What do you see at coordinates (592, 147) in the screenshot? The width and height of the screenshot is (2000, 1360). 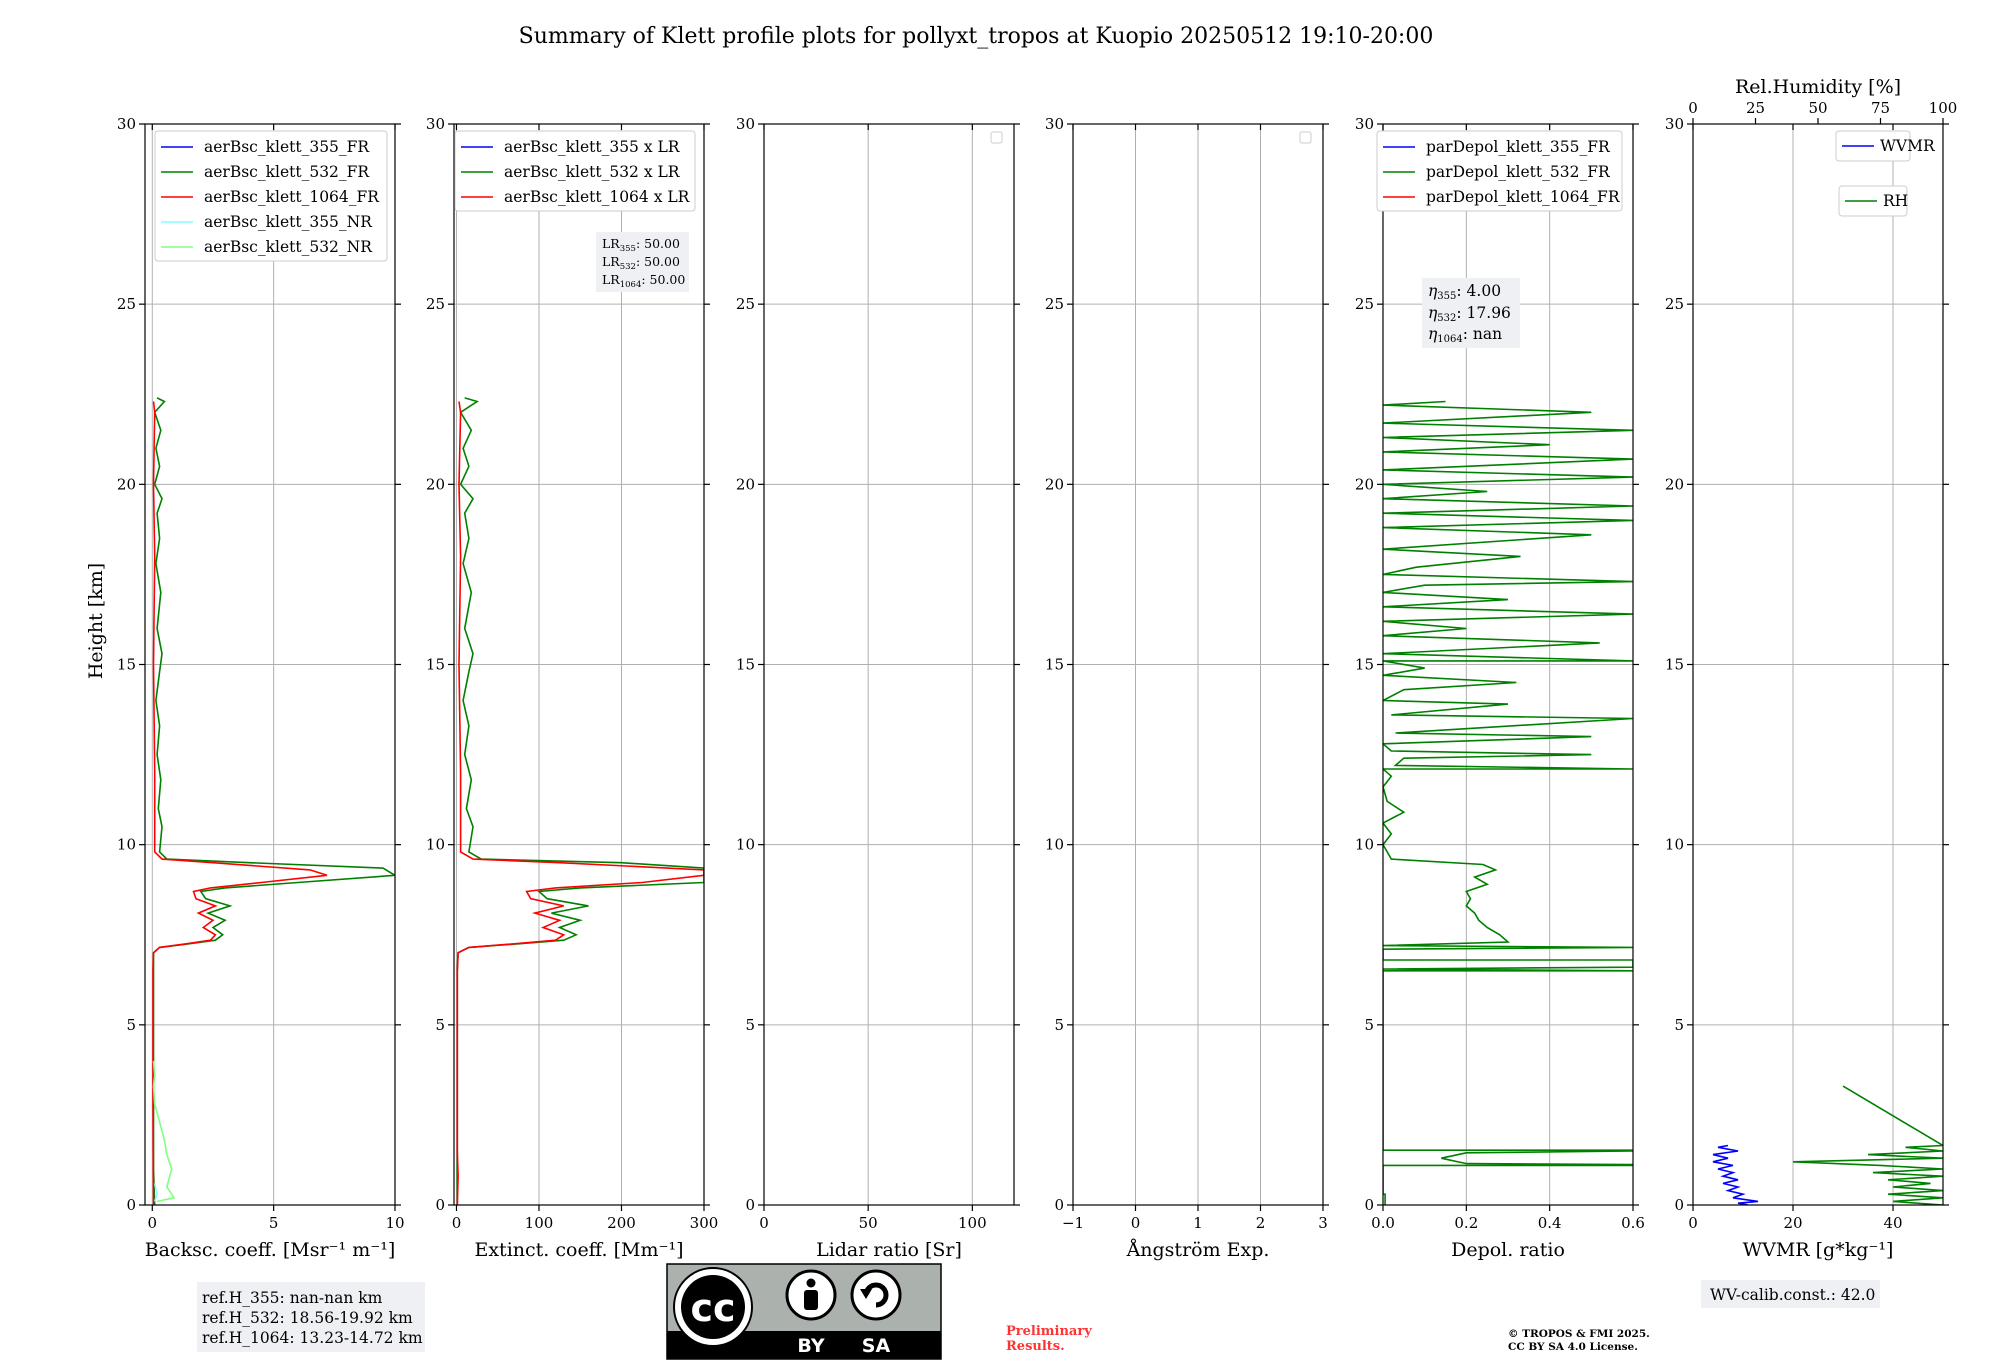 I see `legend-label: aerBsc_klett_355 x LR` at bounding box center [592, 147].